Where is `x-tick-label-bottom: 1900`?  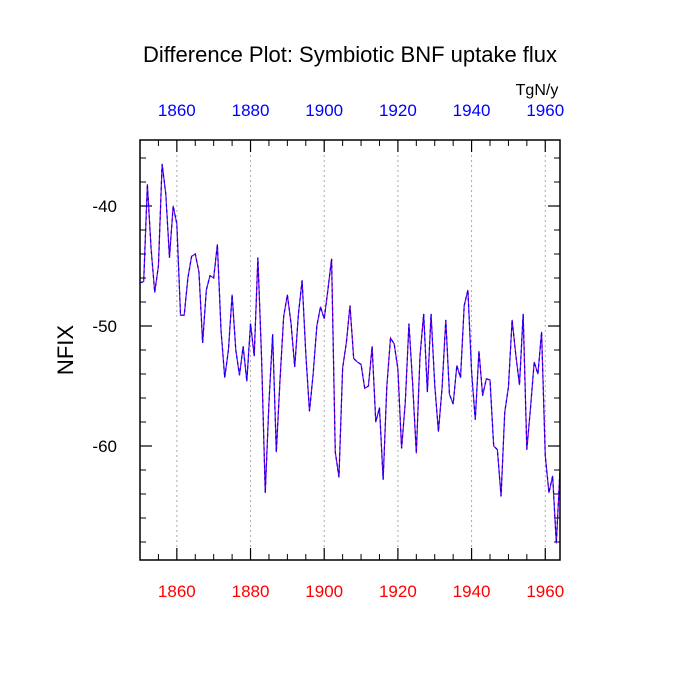 x-tick-label-bottom: 1900 is located at coordinates (324, 591).